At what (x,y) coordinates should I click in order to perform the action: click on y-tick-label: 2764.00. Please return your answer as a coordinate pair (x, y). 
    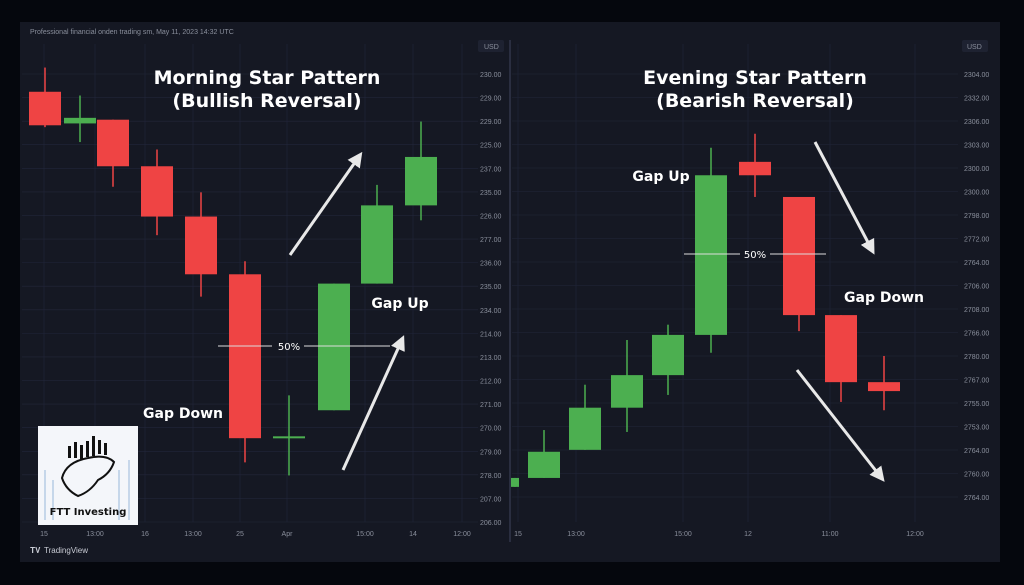
    Looking at the image, I should click on (976, 498).